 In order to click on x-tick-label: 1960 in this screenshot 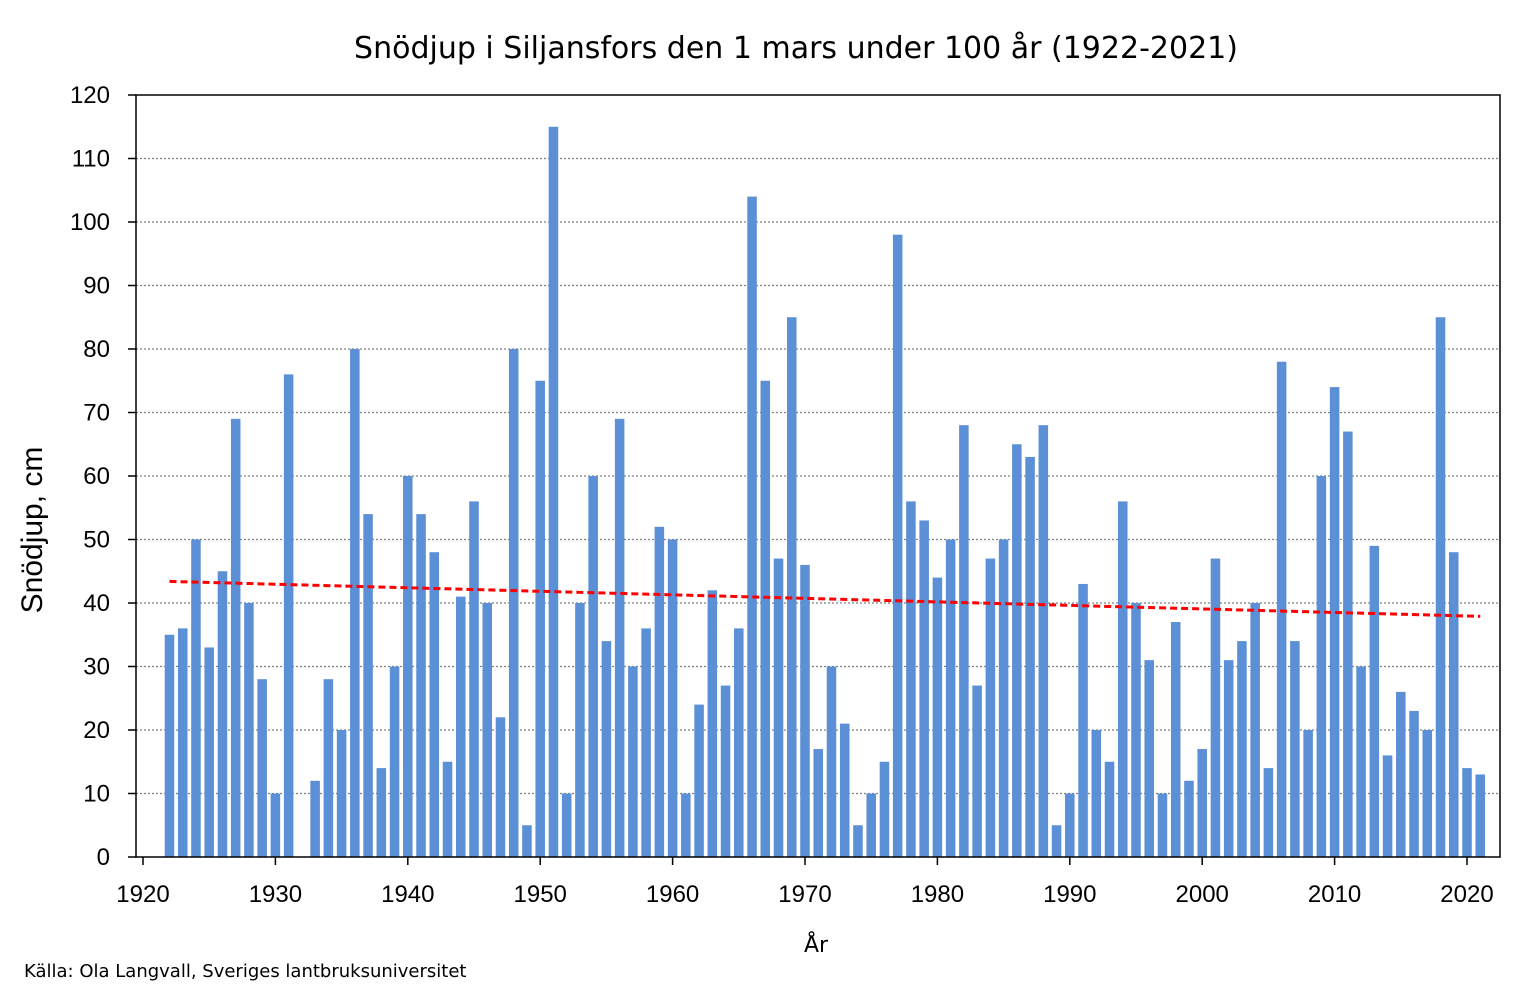, I will do `click(672, 894)`.